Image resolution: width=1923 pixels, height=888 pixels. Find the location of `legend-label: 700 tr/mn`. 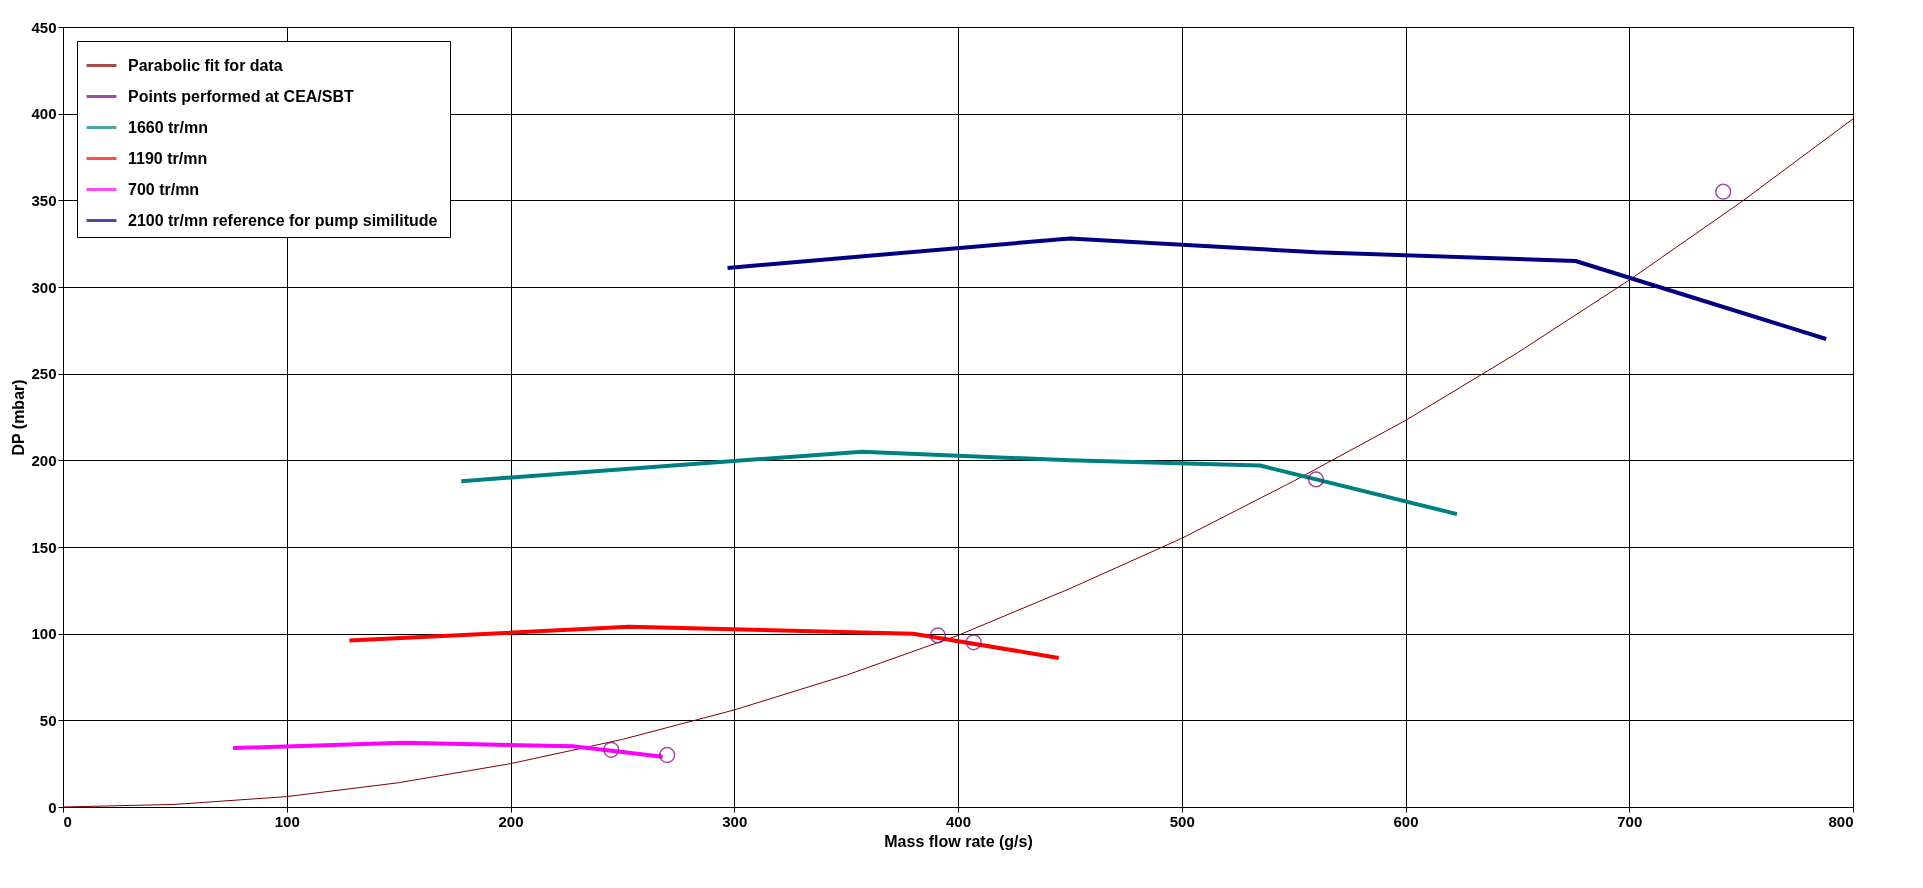

legend-label: 700 tr/mn is located at coordinates (164, 189).